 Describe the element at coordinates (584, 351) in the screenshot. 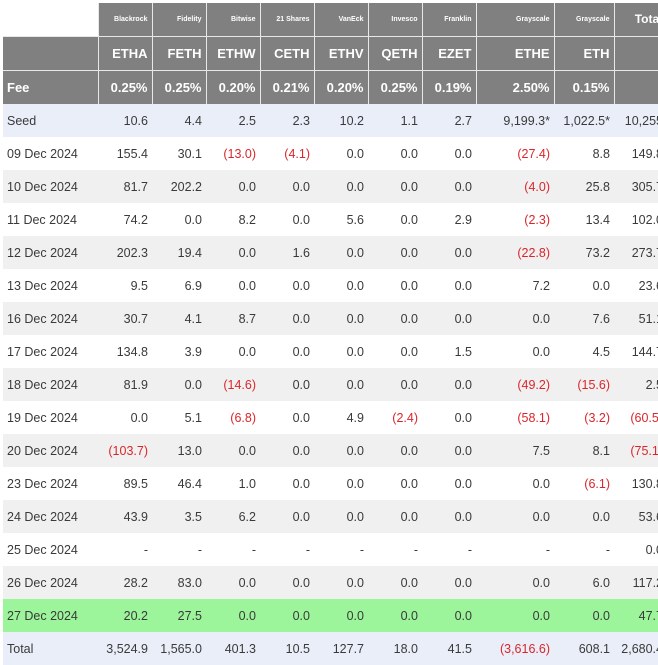

I see `flow-cell: 4.5` at that location.